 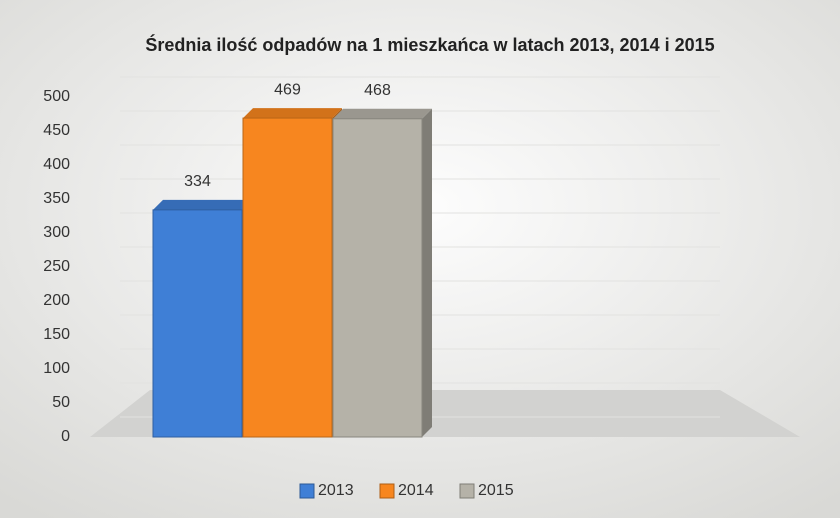 What do you see at coordinates (56, 198) in the screenshot?
I see `y-tick-label: 350` at bounding box center [56, 198].